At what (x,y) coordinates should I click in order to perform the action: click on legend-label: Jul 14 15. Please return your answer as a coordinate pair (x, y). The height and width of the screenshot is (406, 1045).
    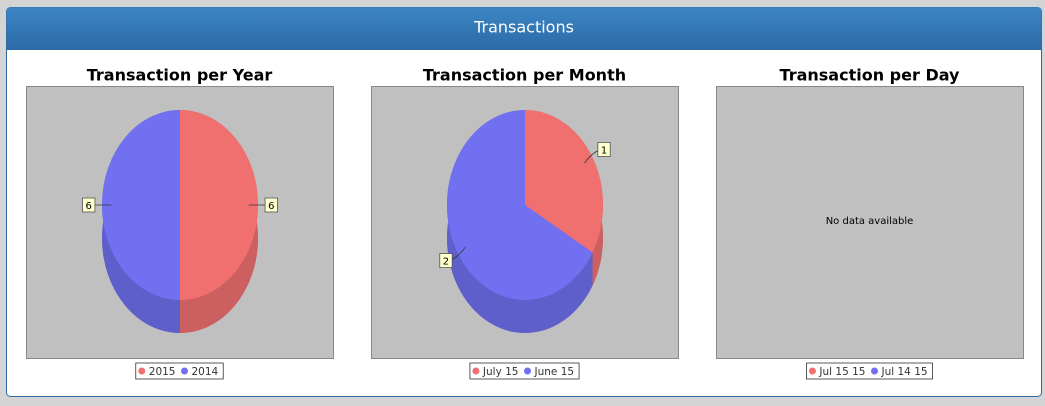
    Looking at the image, I should click on (904, 372).